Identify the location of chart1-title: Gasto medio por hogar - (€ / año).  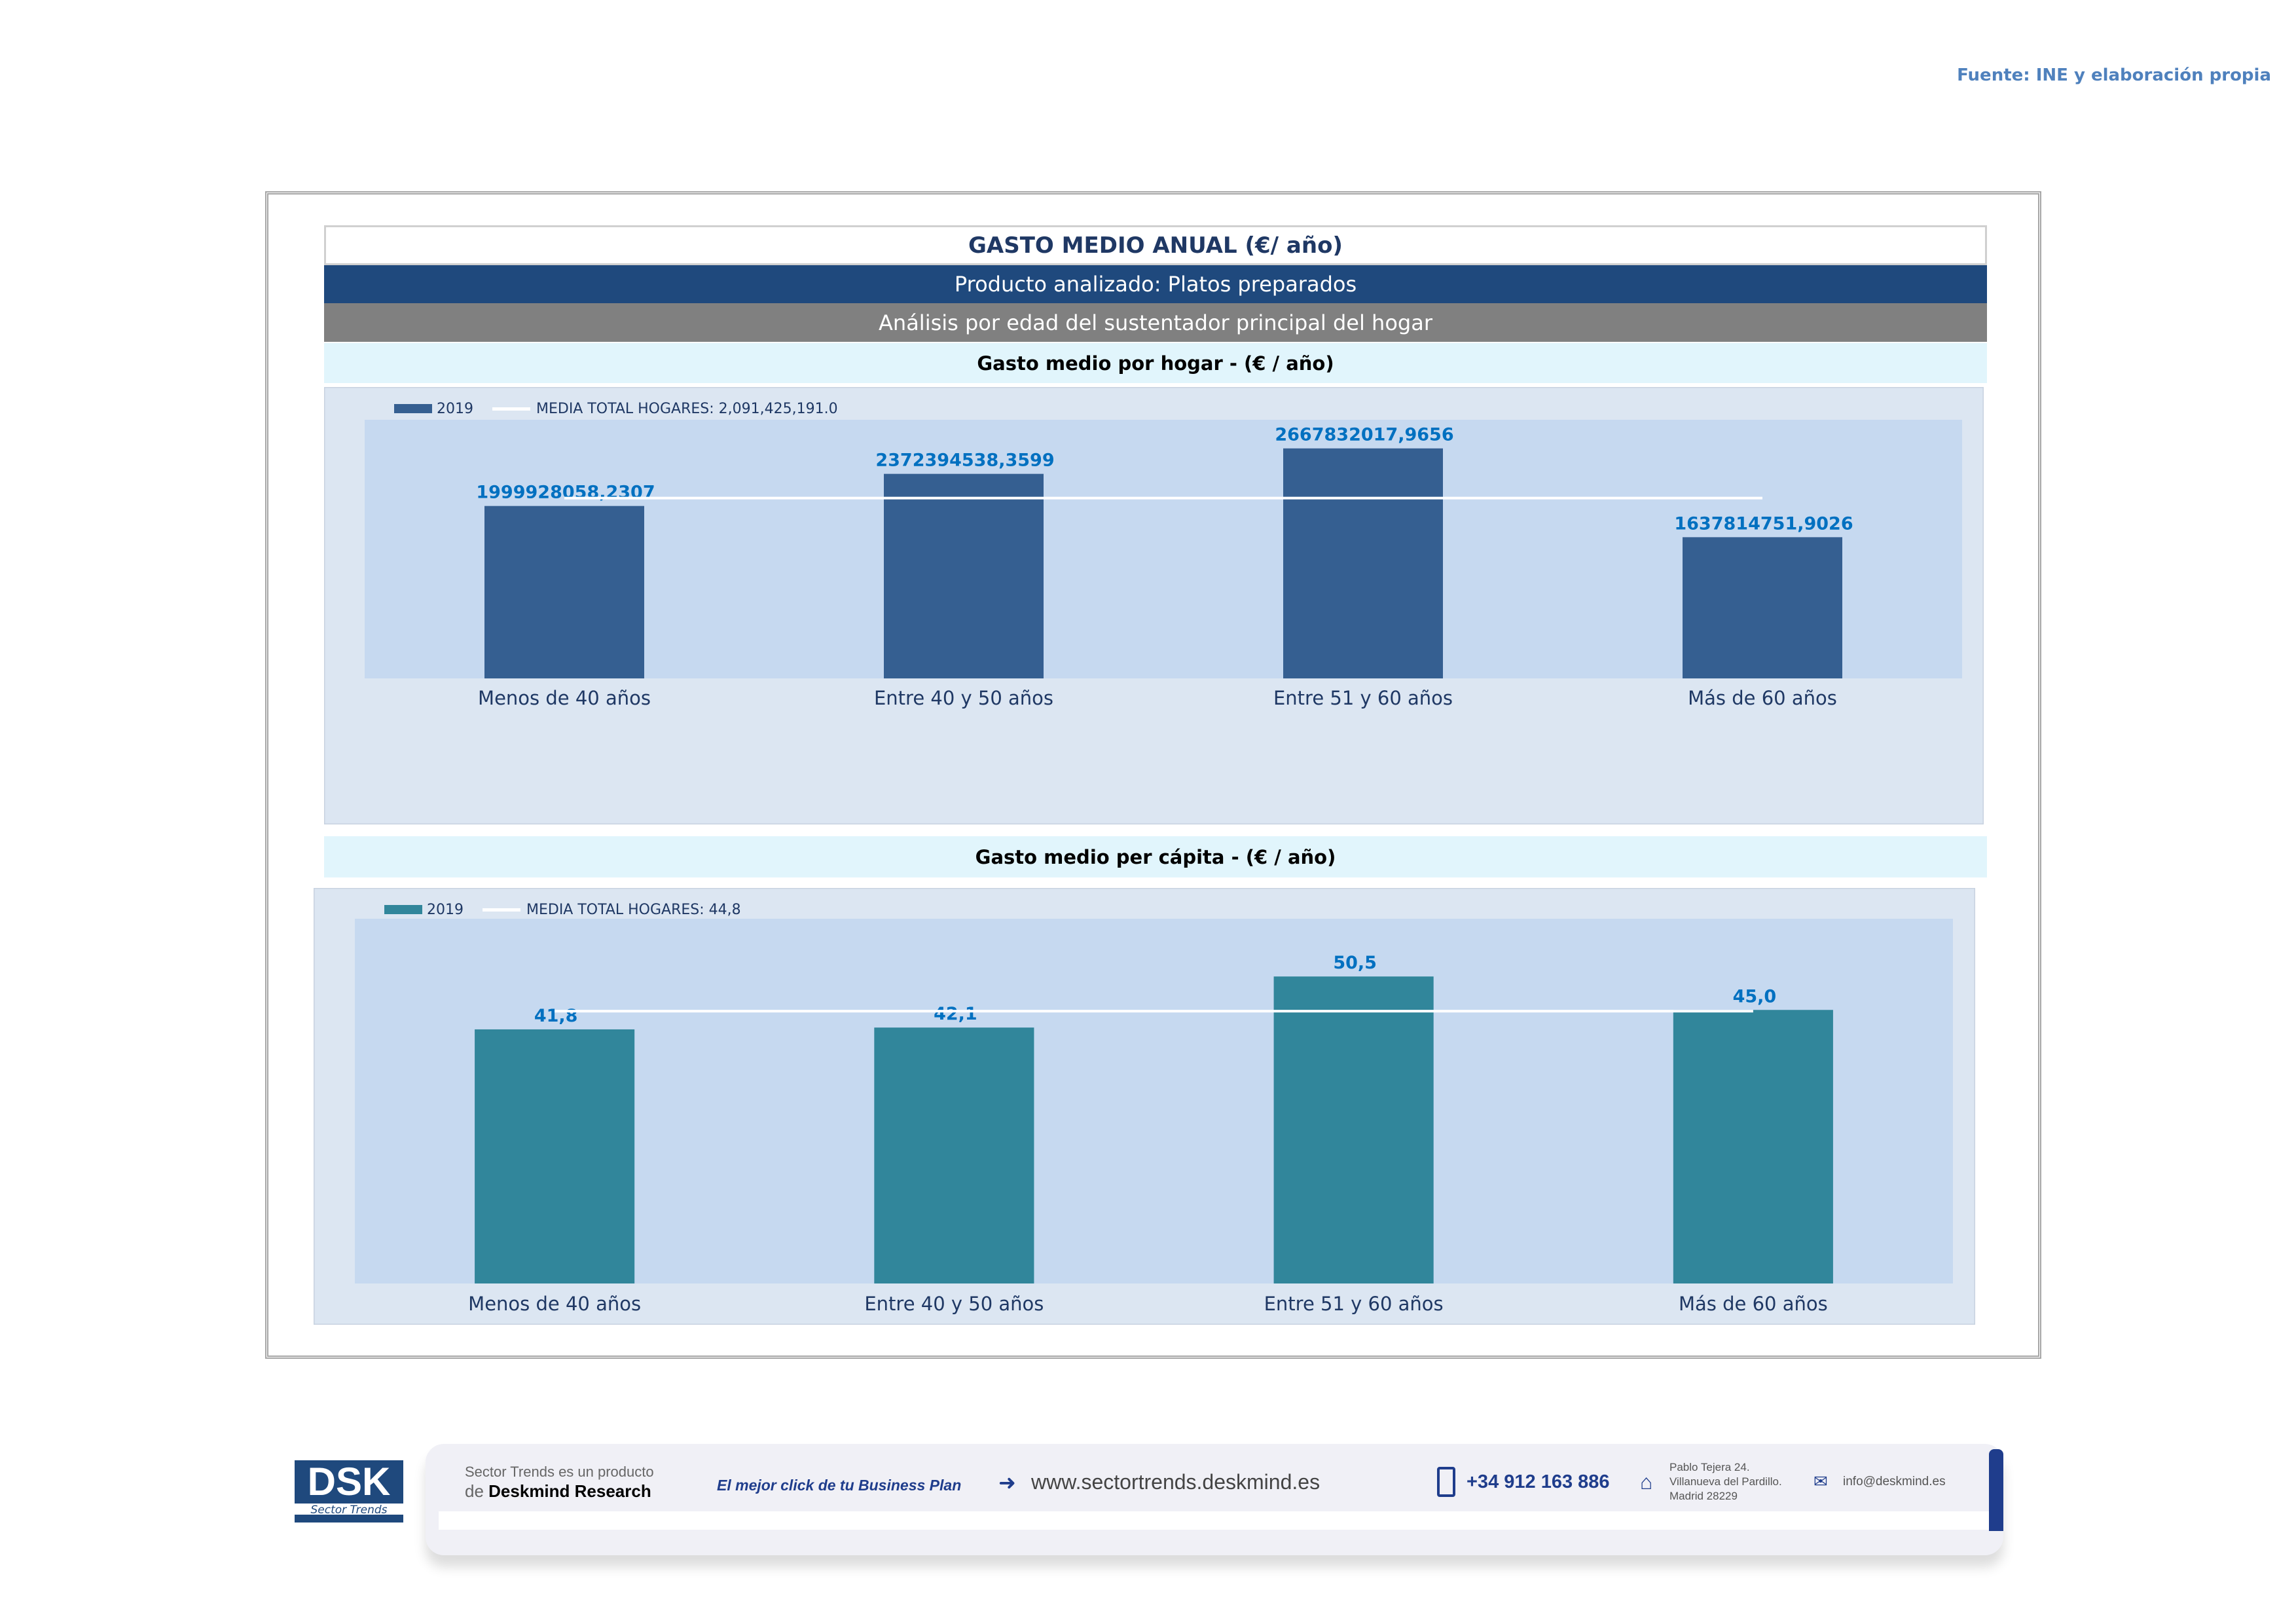
(1155, 363).